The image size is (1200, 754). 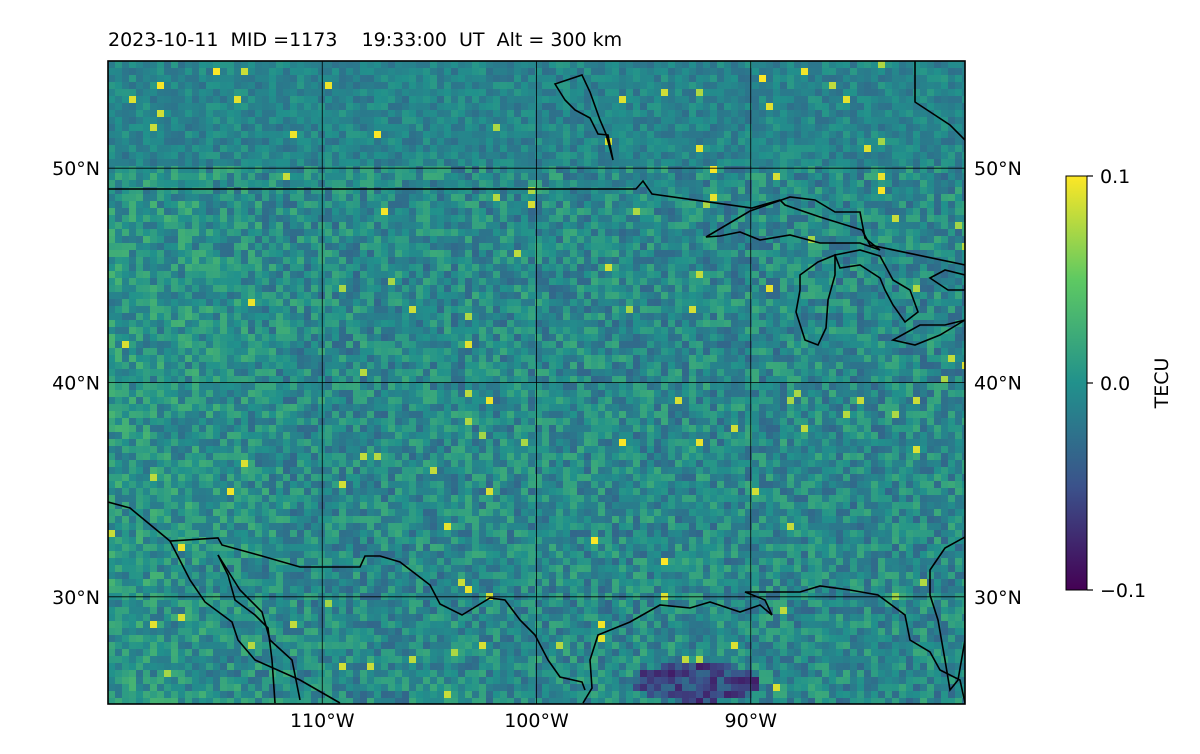 I want to click on y-tick-label-right: 50°N, so click(x=998, y=169).